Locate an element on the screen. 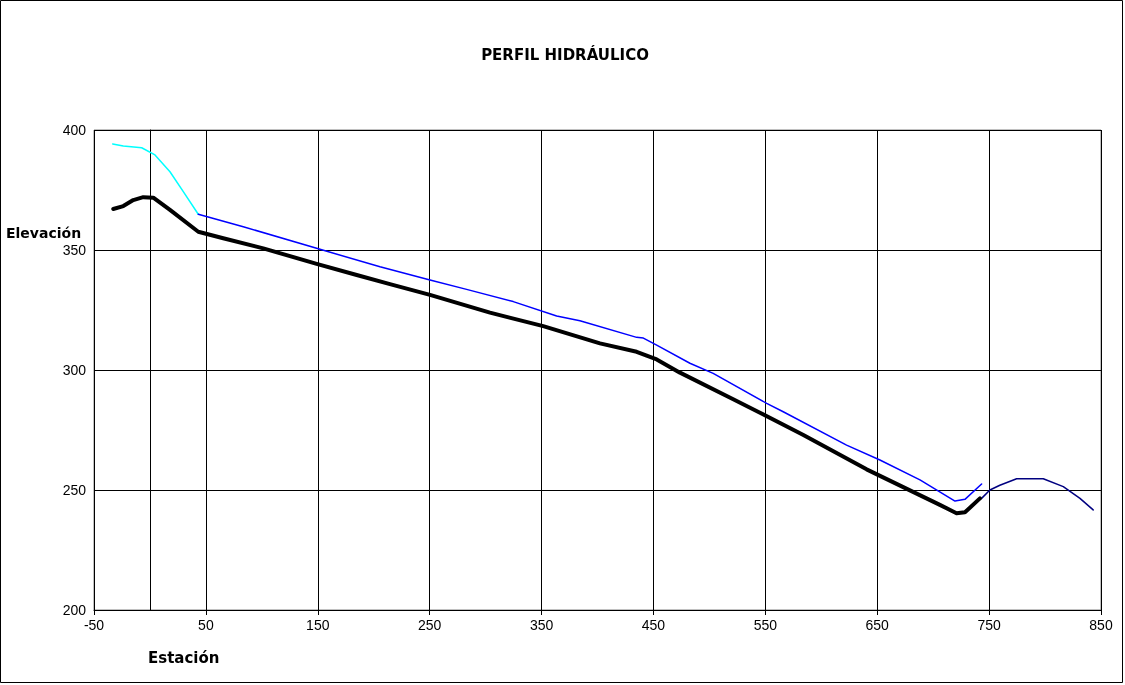 The image size is (1125, 685). y-axis-title: Elevación is located at coordinates (44, 233).